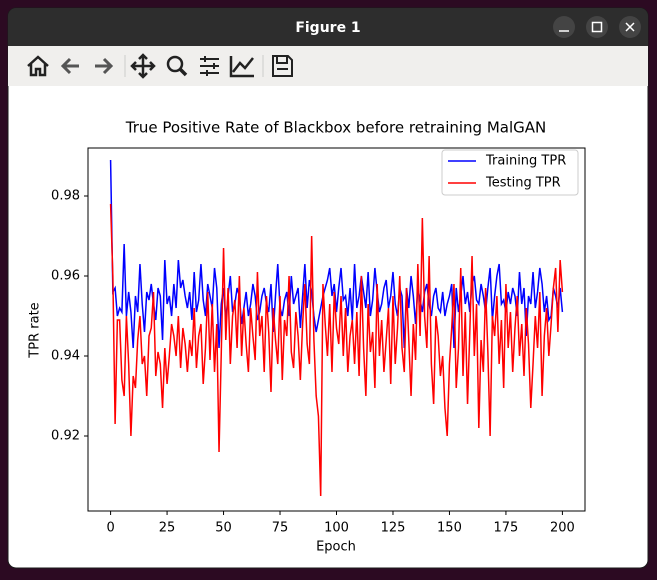 The width and height of the screenshot is (657, 580). I want to click on x-tick-label: 0, so click(110, 528).